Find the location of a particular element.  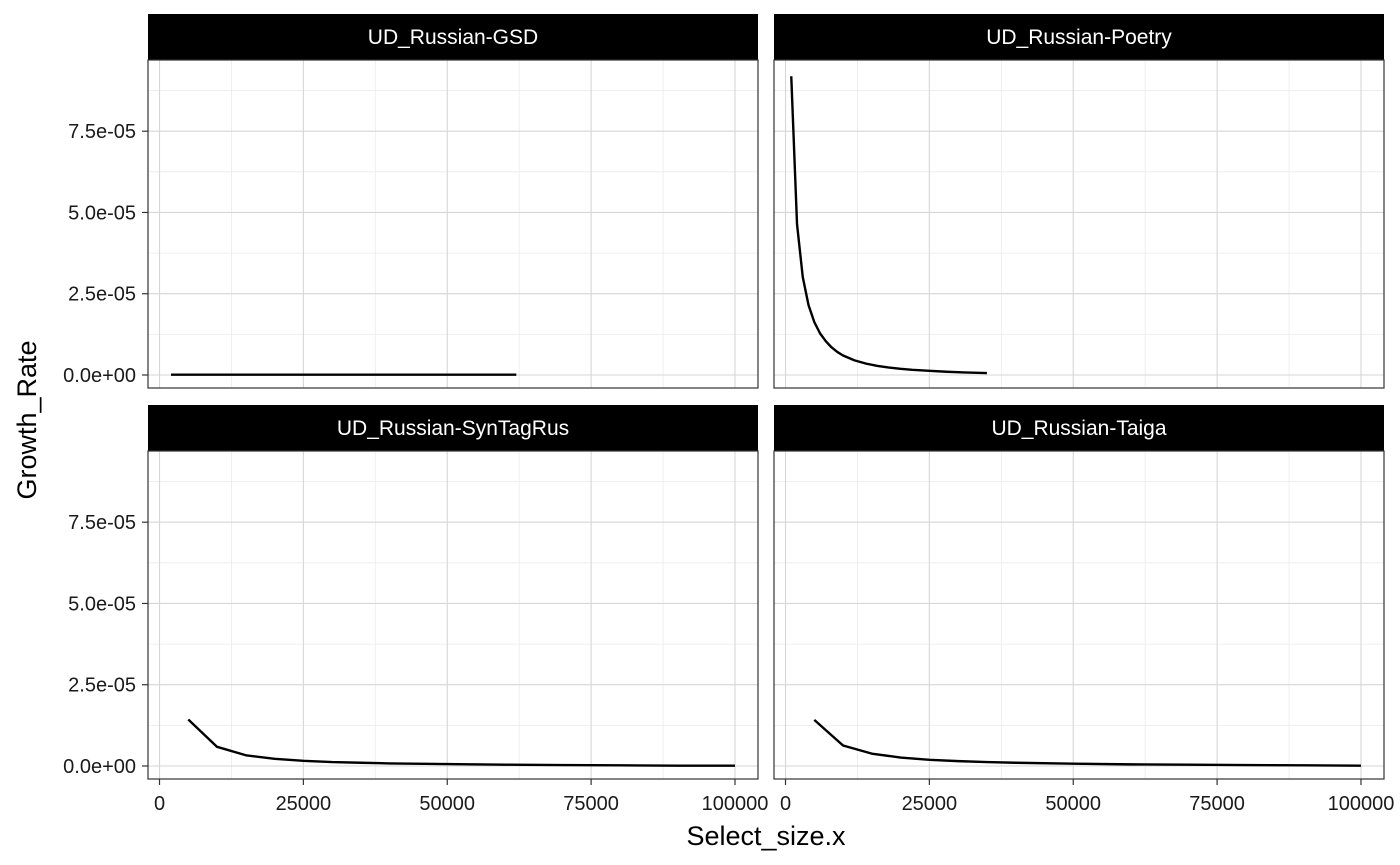

x-axis-title: Select_size.x is located at coordinates (766, 836).